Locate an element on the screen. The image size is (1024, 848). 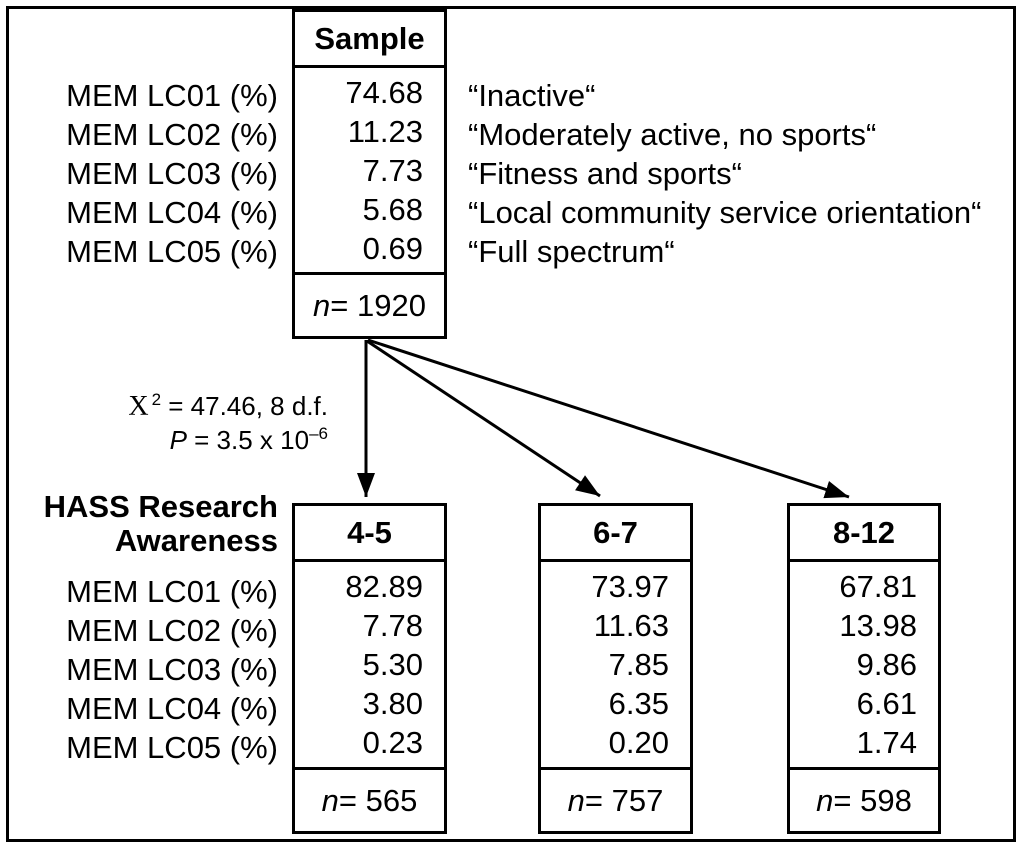
sample-n-count: n = 1920 is located at coordinates (369, 305).